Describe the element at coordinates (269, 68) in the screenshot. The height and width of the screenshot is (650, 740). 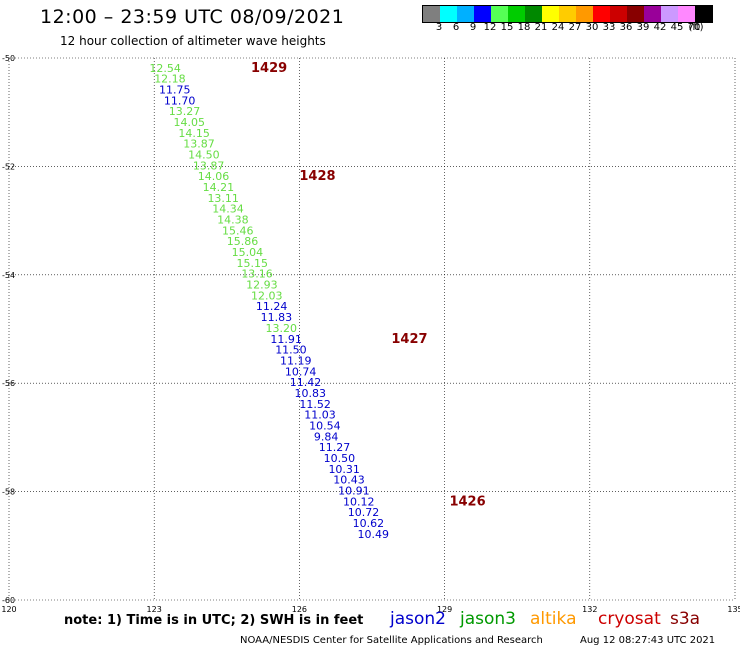
I see `pass-time-label: 1429` at that location.